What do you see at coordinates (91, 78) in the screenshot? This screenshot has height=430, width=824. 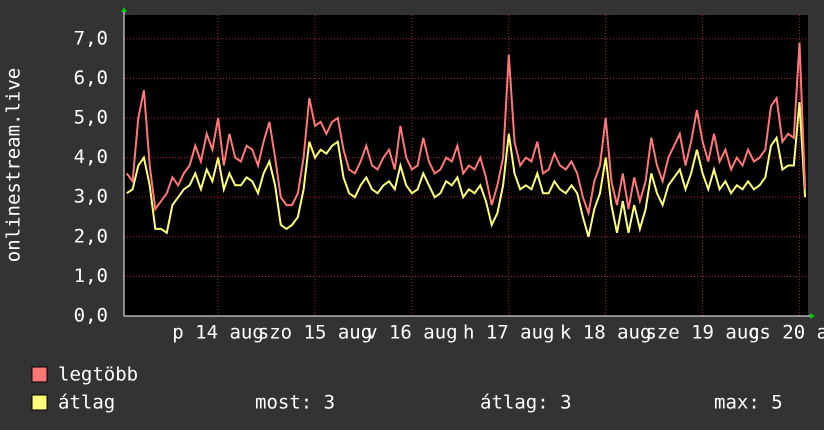 I see `y-tick-label: 6,0` at bounding box center [91, 78].